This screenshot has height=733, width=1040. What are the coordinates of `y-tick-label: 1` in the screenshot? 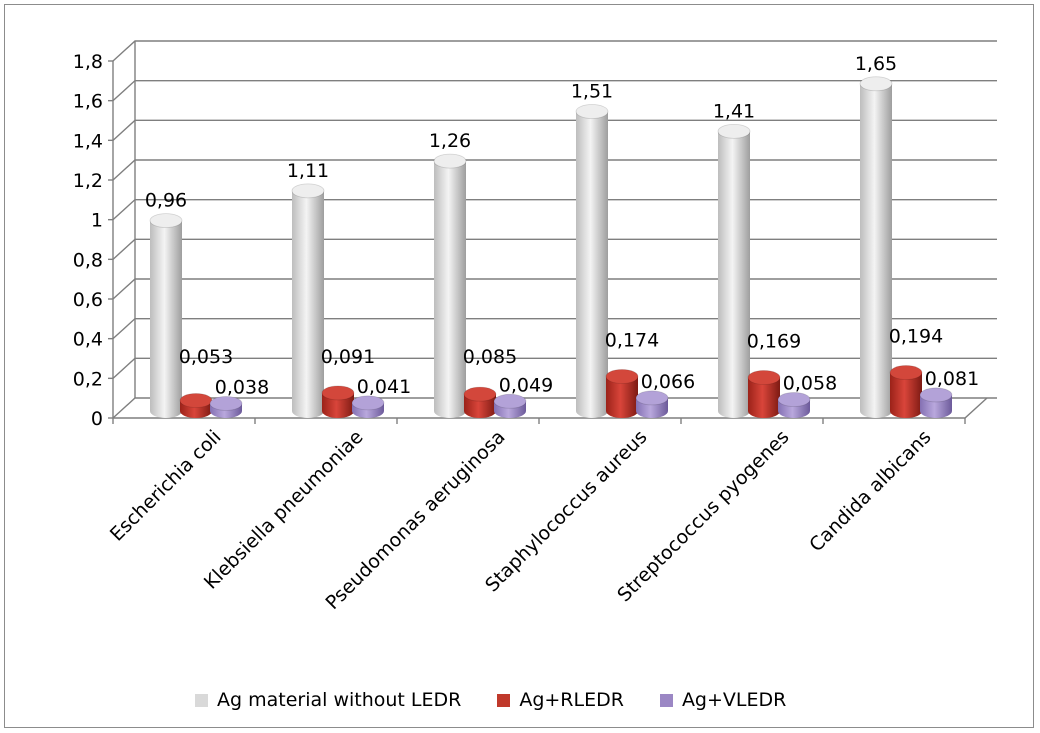 It's located at (97, 221).